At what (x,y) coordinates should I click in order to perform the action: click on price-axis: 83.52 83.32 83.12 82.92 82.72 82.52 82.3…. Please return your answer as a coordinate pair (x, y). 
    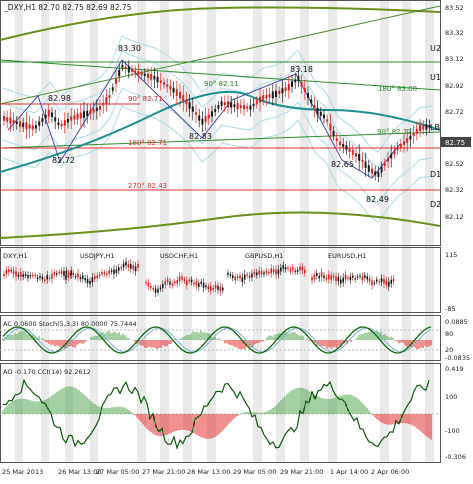
    Looking at the image, I should click on (454, 112).